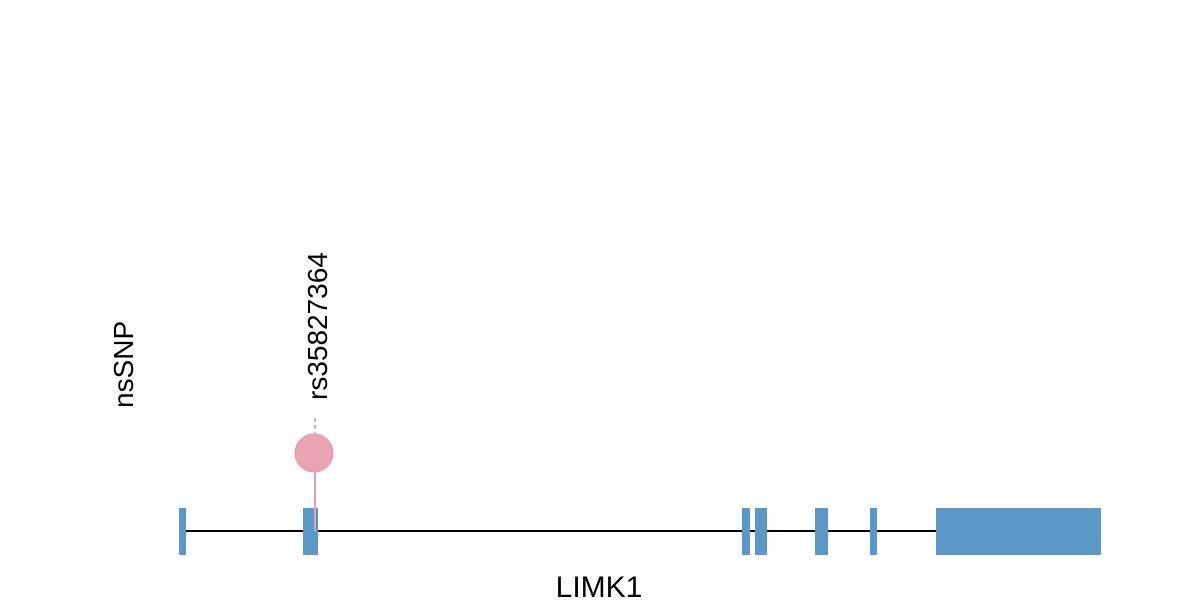 This screenshot has width=1200, height=600. Describe the element at coordinates (123, 364) in the screenshot. I see `track-label: nsSNP` at that location.